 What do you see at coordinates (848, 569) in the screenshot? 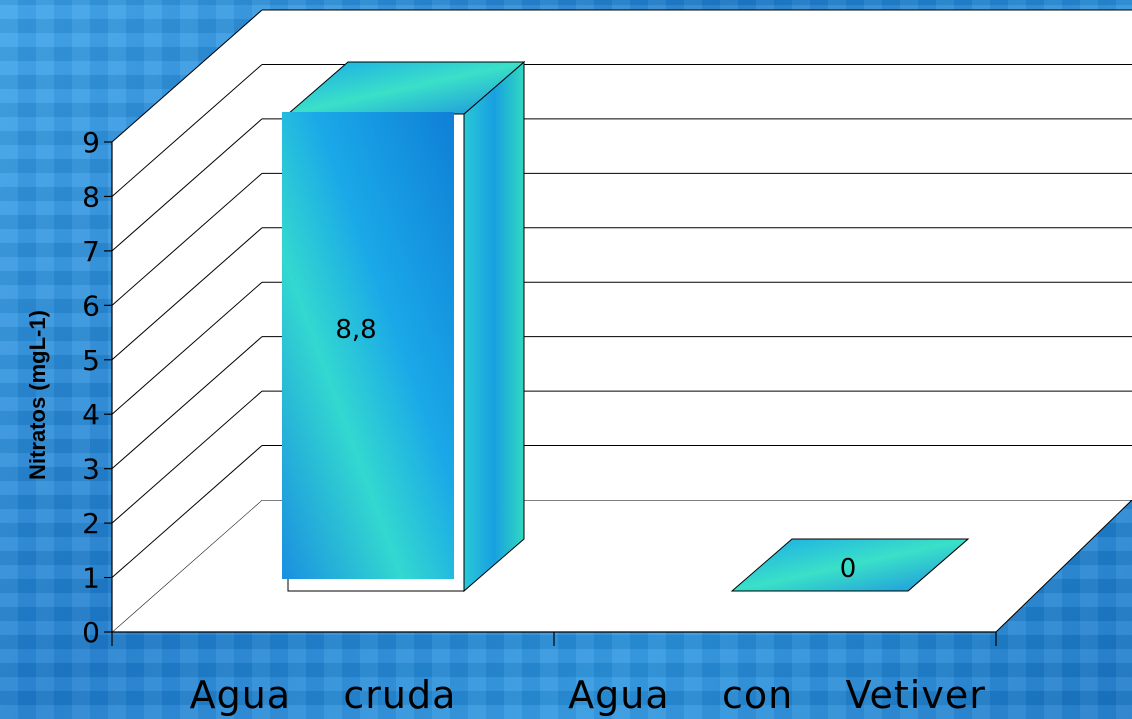
I see `data-label: 0` at bounding box center [848, 569].